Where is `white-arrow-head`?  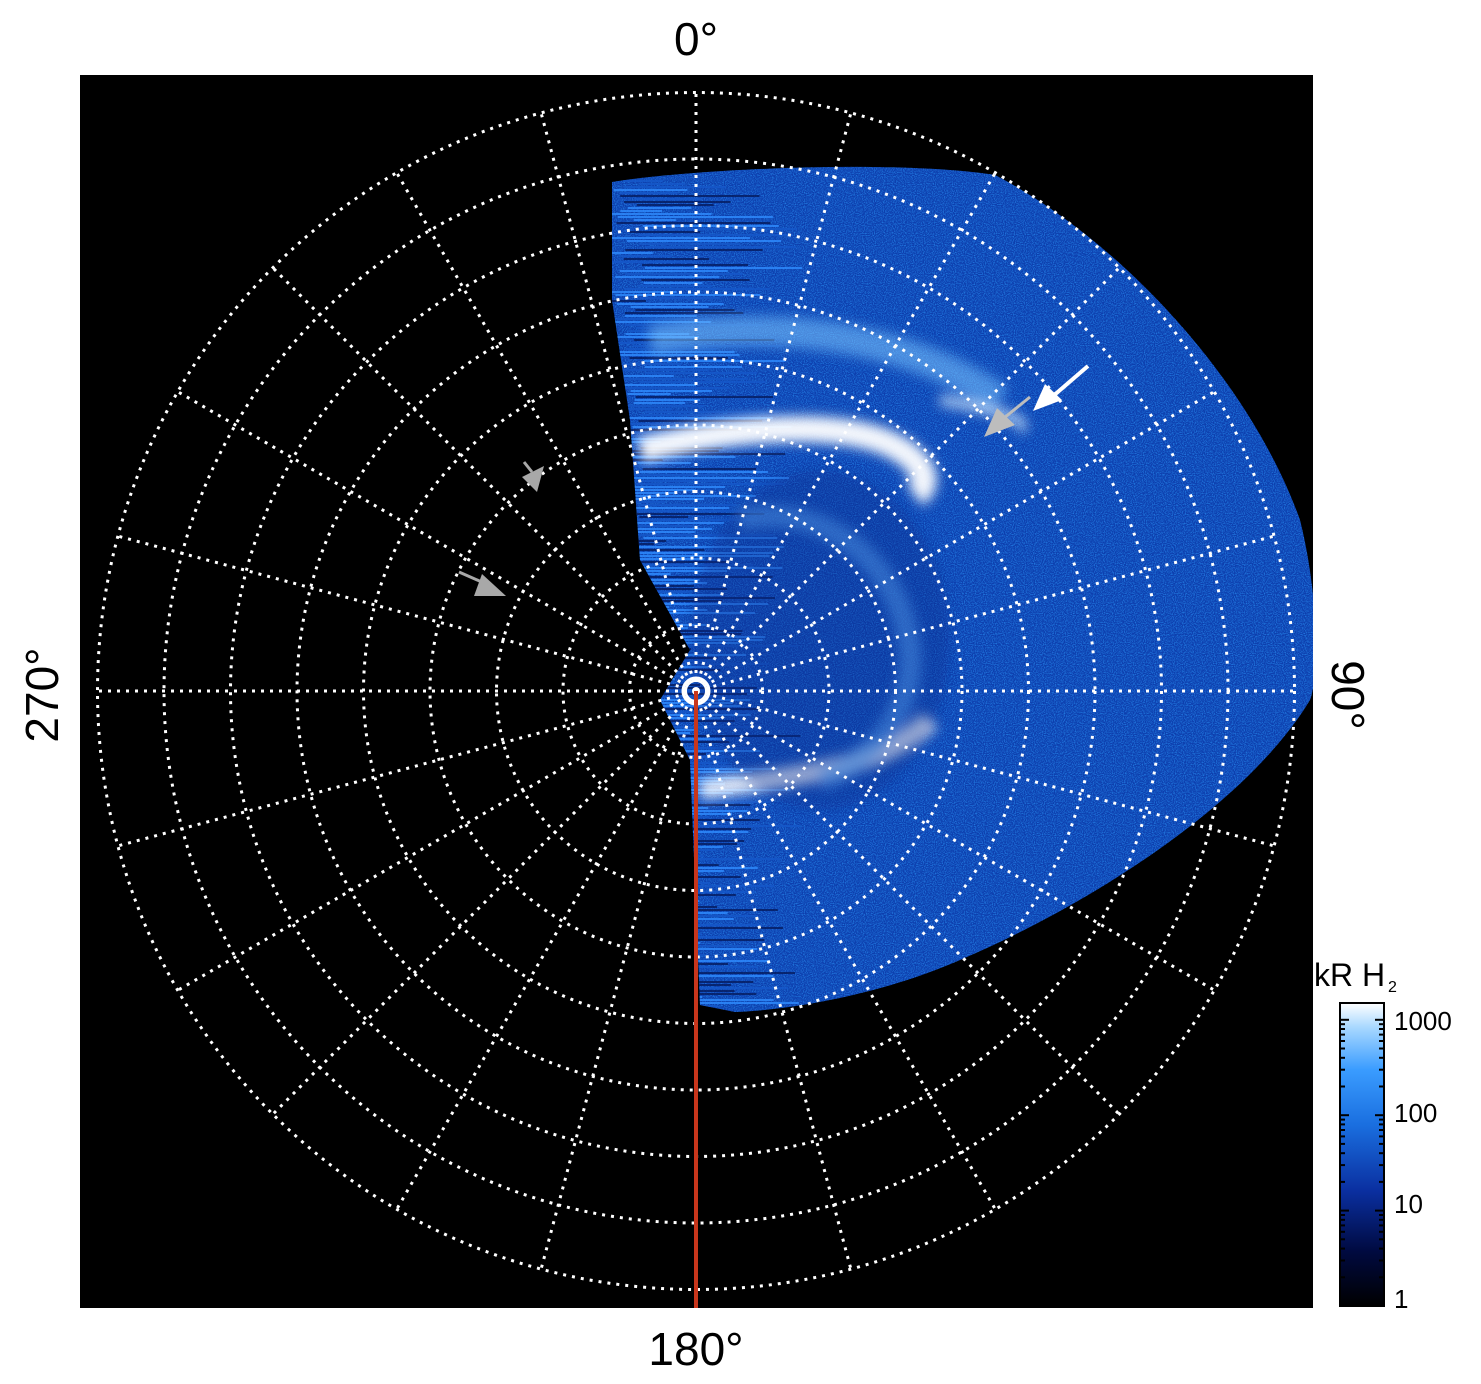
white-arrow-head is located at coordinates (1047, 397).